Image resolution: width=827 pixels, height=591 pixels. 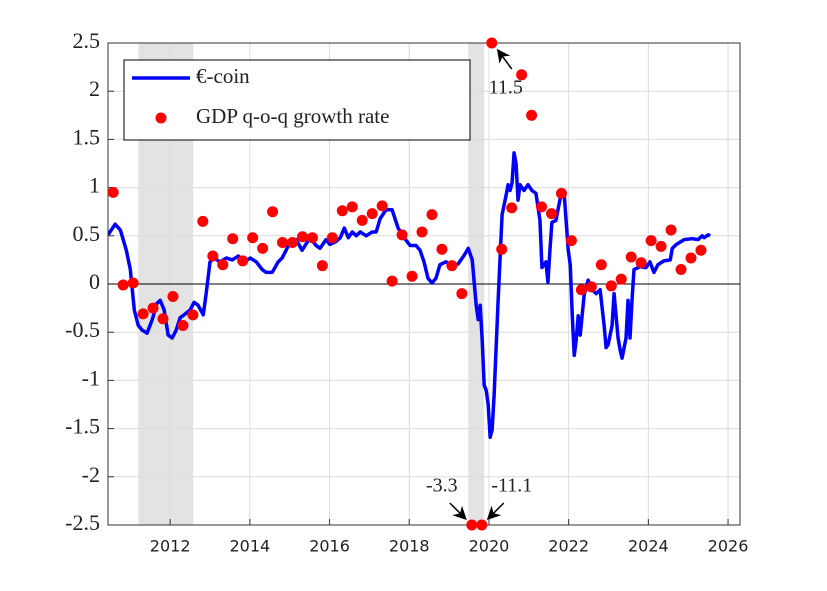 What do you see at coordinates (292, 116) in the screenshot?
I see `legend-label: GDP q-o-q growth rate` at bounding box center [292, 116].